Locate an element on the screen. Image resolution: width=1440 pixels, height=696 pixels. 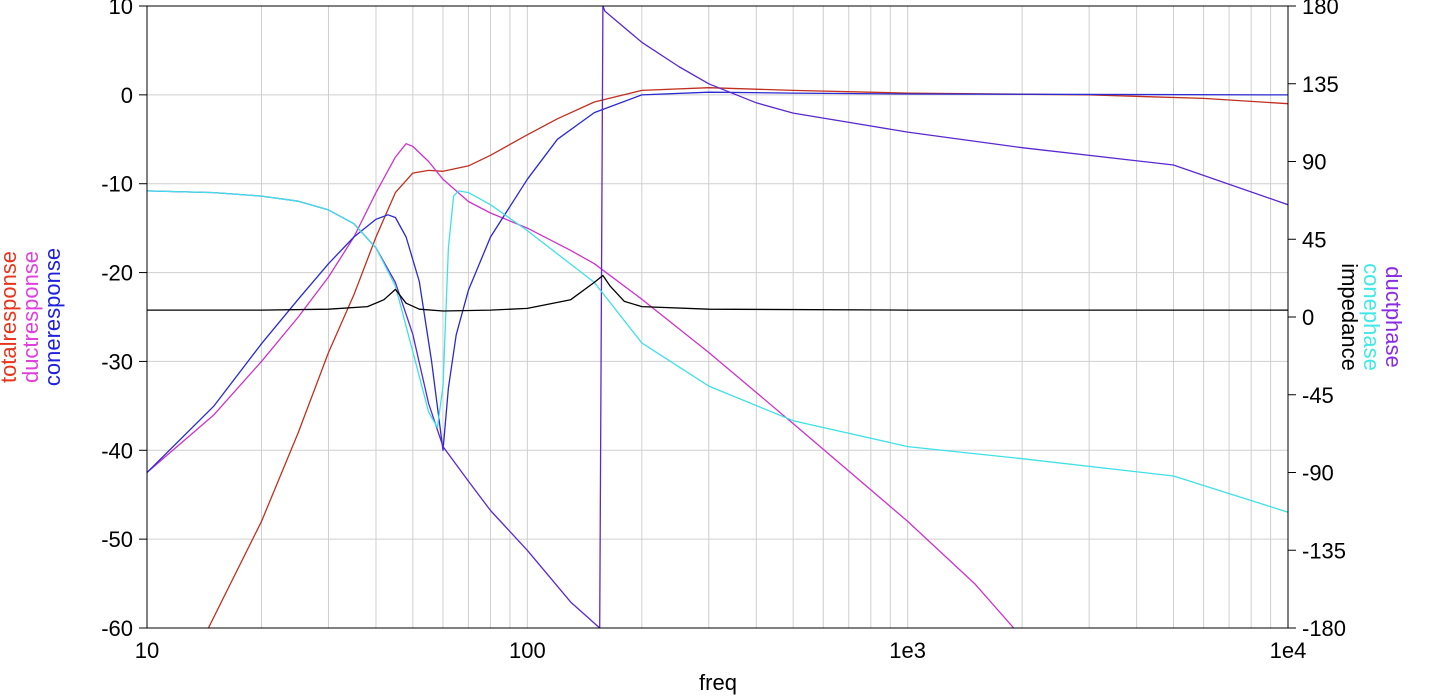
x-tick-label: 1e3 is located at coordinates (907, 650).